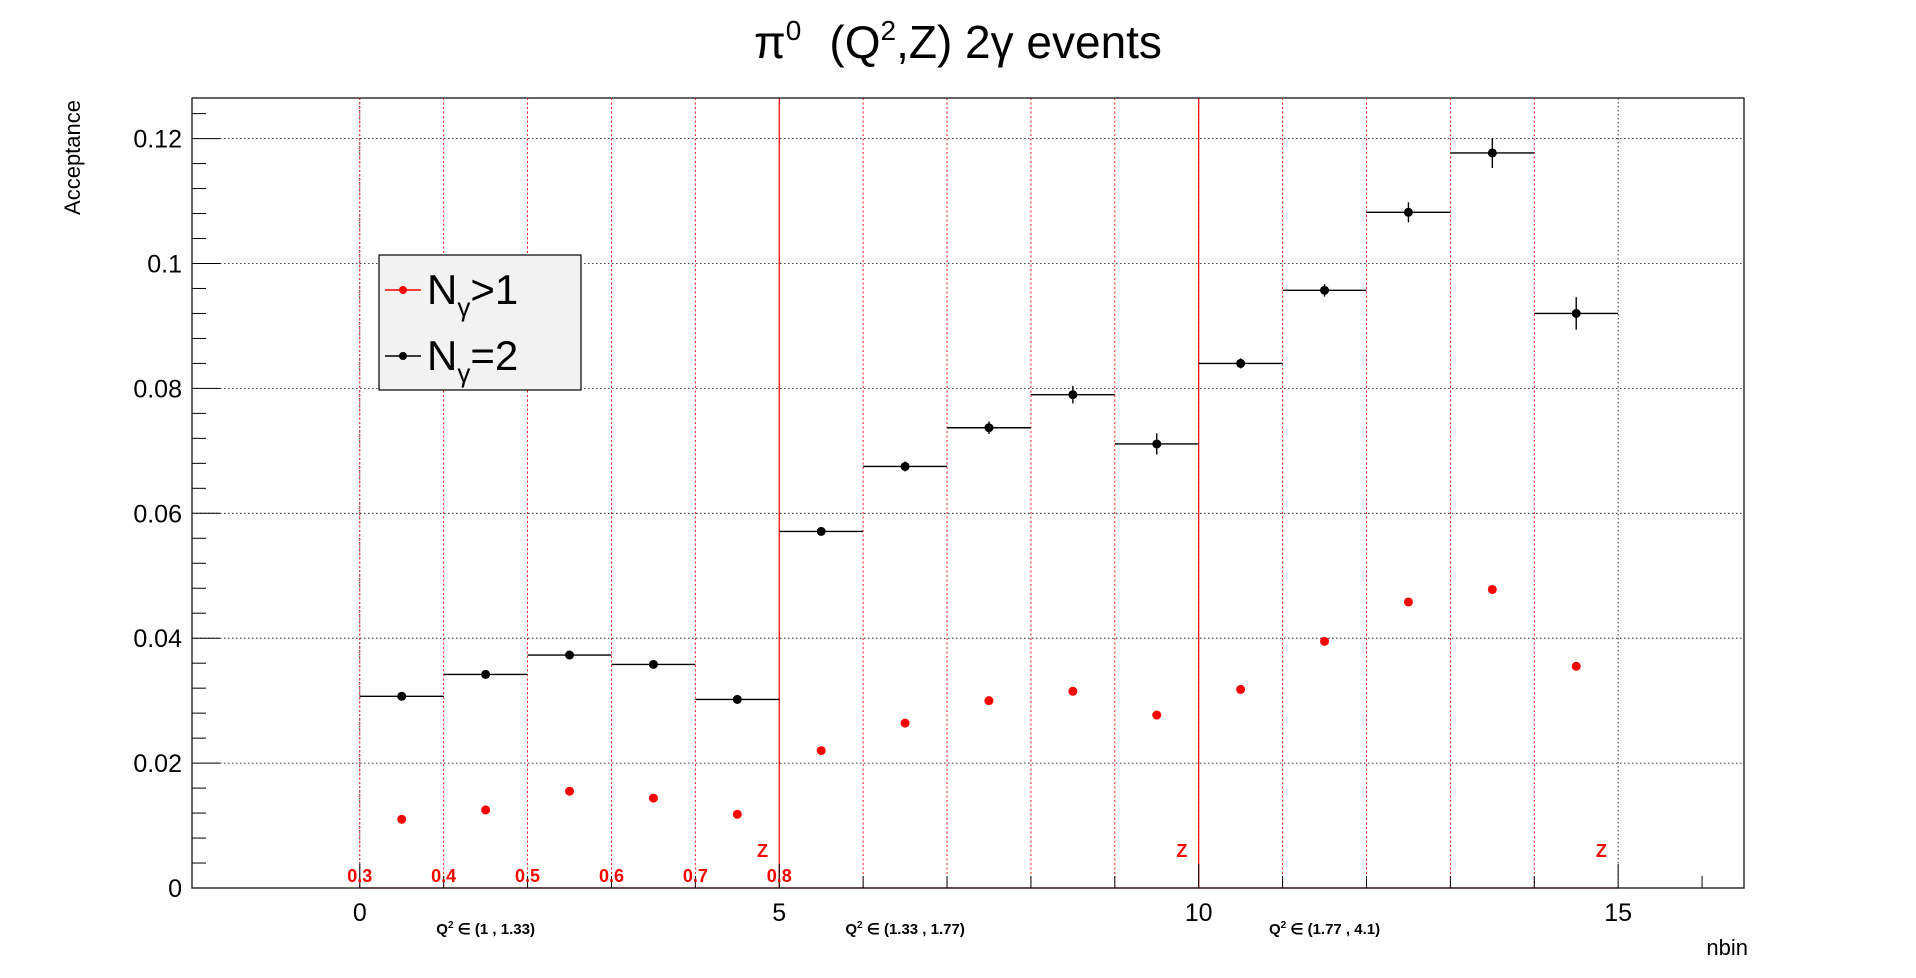 Image resolution: width=1916 pixels, height=978 pixels. Describe the element at coordinates (1601, 851) in the screenshot. I see `z-marker-2: Z` at that location.